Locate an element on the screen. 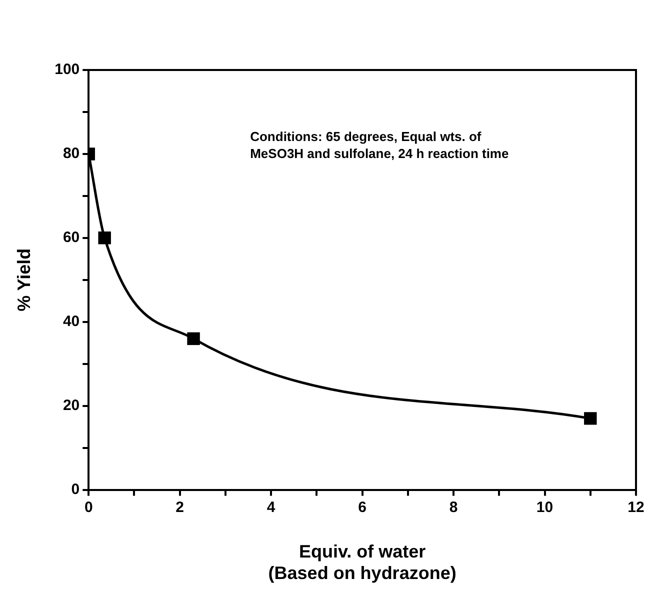 This screenshot has height=591, width=650. y-tick-label: 60 is located at coordinates (71, 237).